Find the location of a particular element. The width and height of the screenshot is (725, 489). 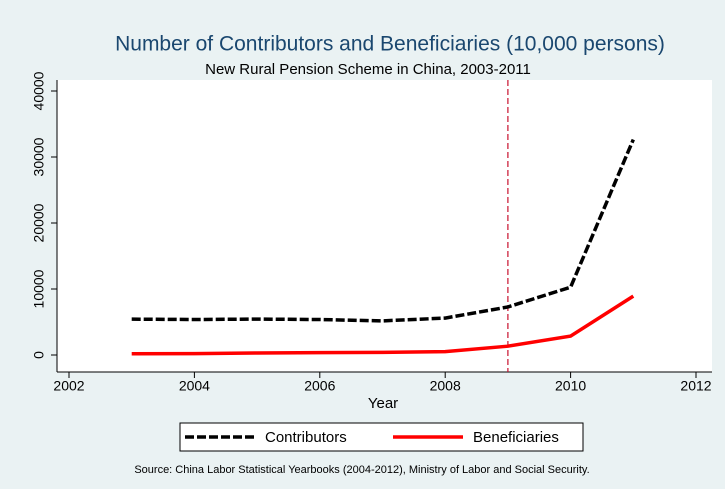

x-tick-label: 2012 is located at coordinates (695, 386).